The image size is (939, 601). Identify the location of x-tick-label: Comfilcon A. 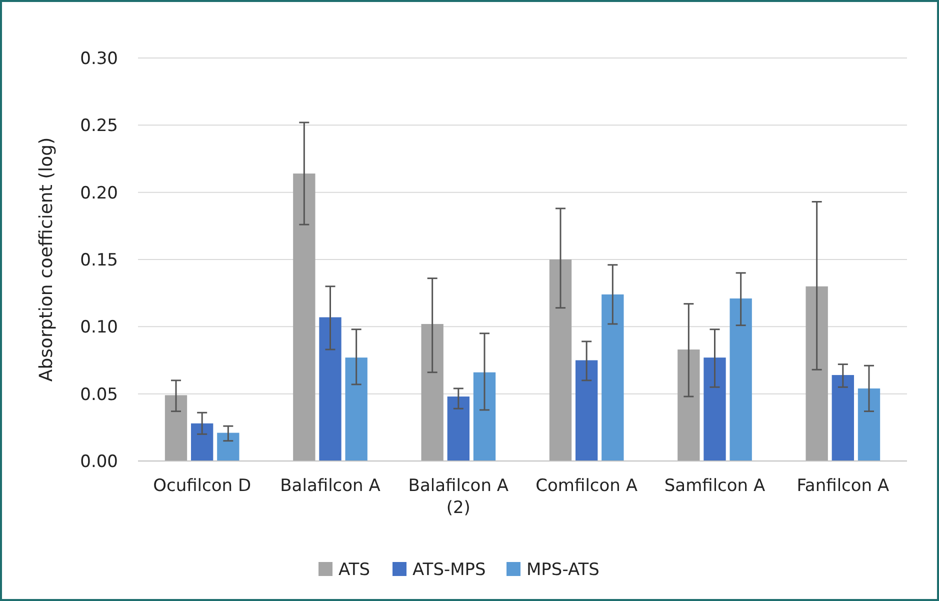
(587, 486).